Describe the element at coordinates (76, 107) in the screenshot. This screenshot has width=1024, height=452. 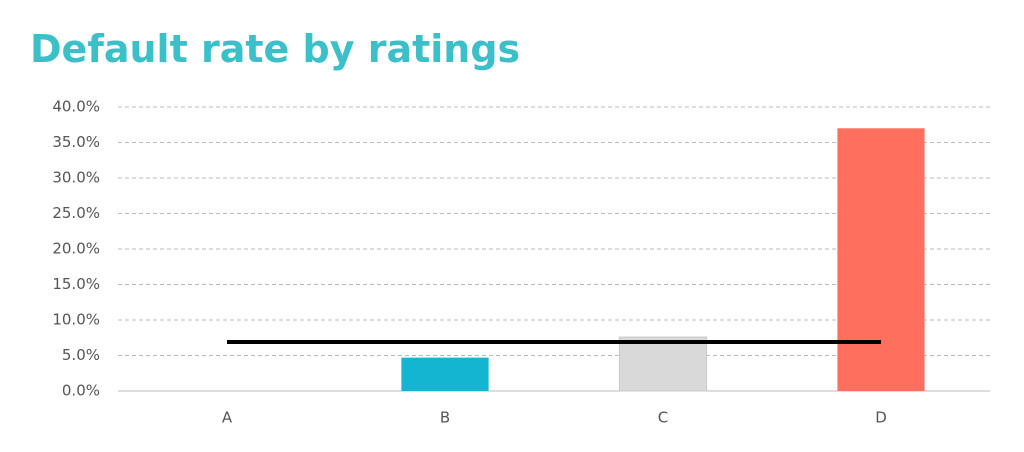
I see `y-tick-label: 40.0%` at that location.